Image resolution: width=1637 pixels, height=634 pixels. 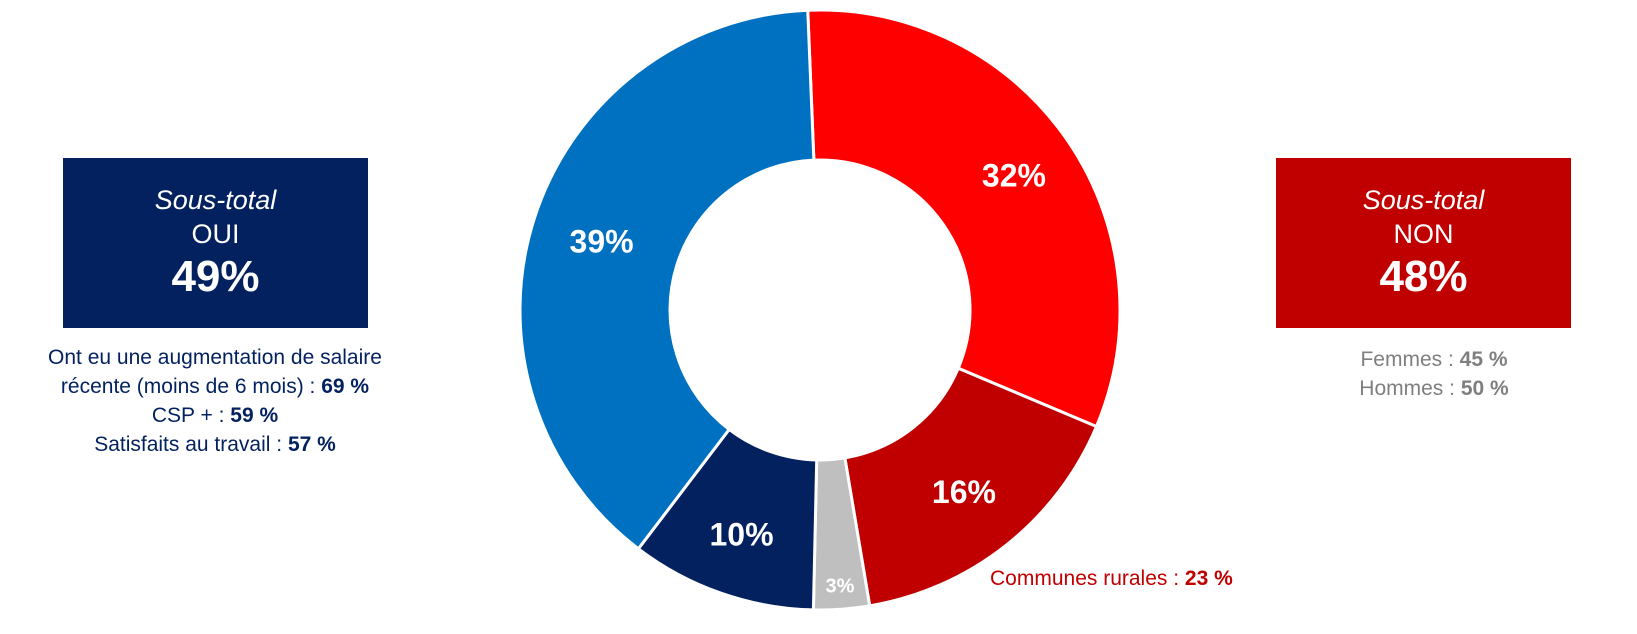 What do you see at coordinates (964, 492) in the screenshot?
I see `donut-slice-label: 16%` at bounding box center [964, 492].